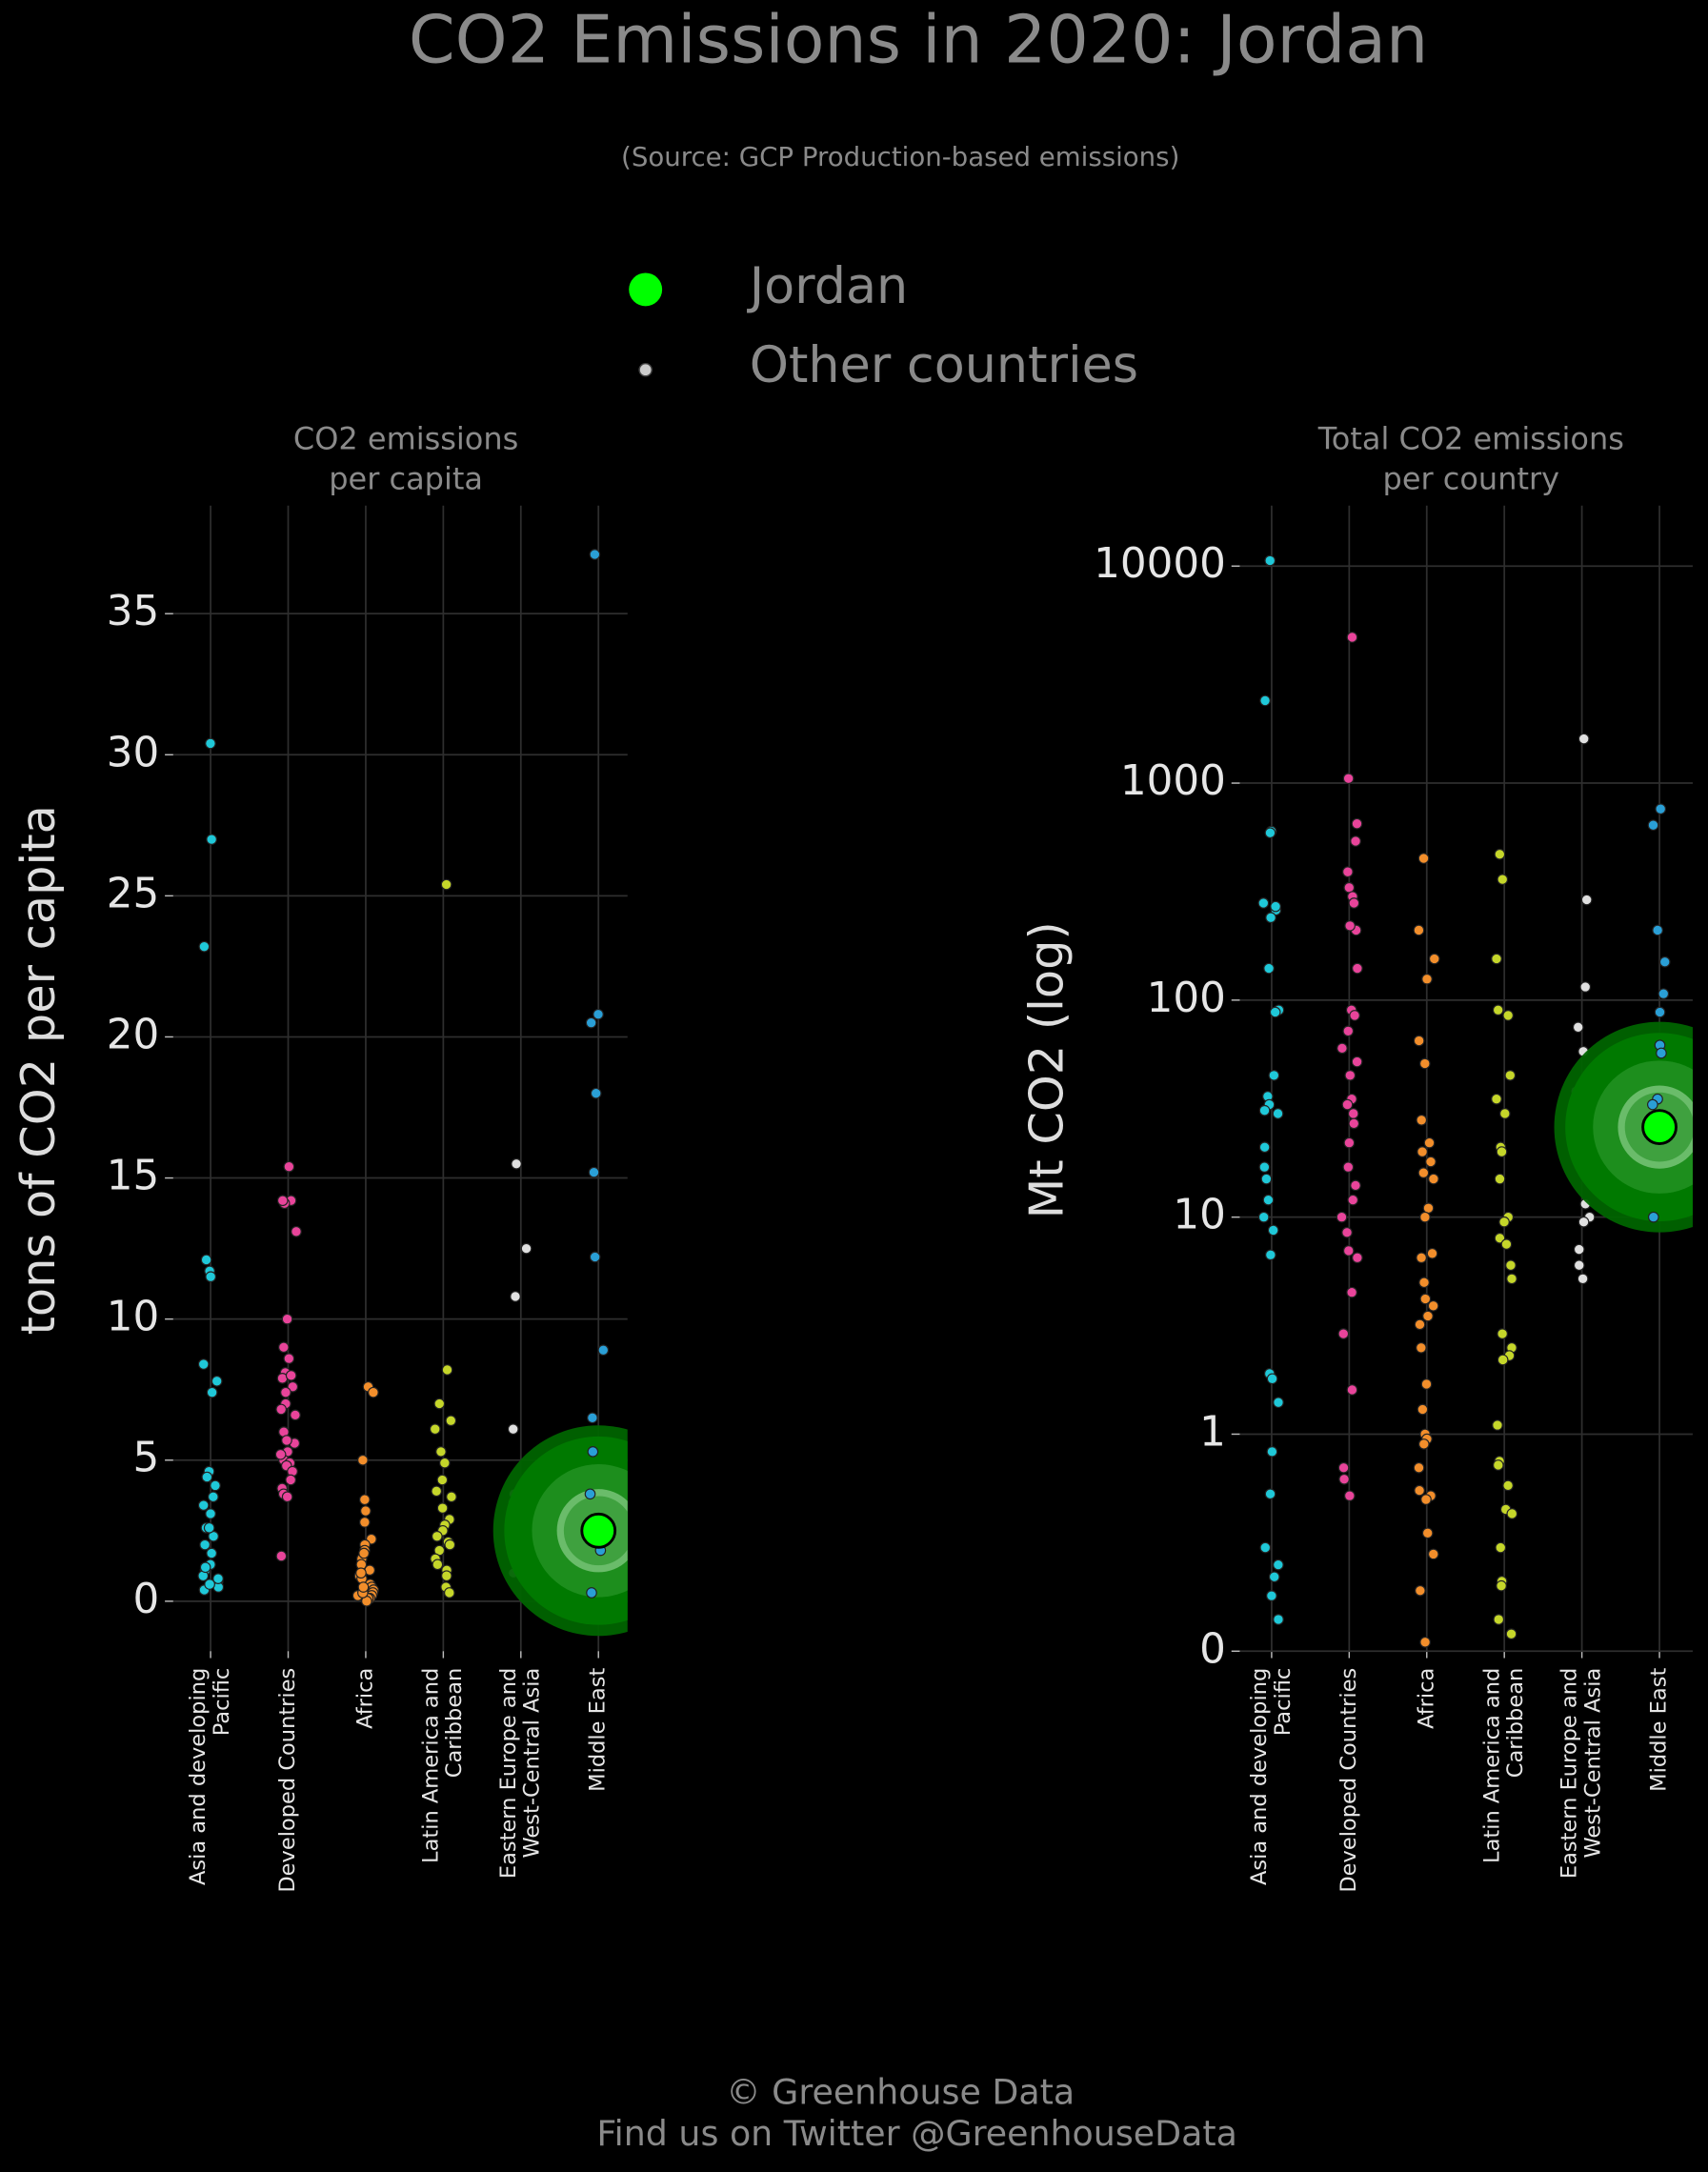 This screenshot has height=2172, width=1708. Describe the element at coordinates (133, 611) in the screenshot. I see `y-tick-label: 35` at that location.